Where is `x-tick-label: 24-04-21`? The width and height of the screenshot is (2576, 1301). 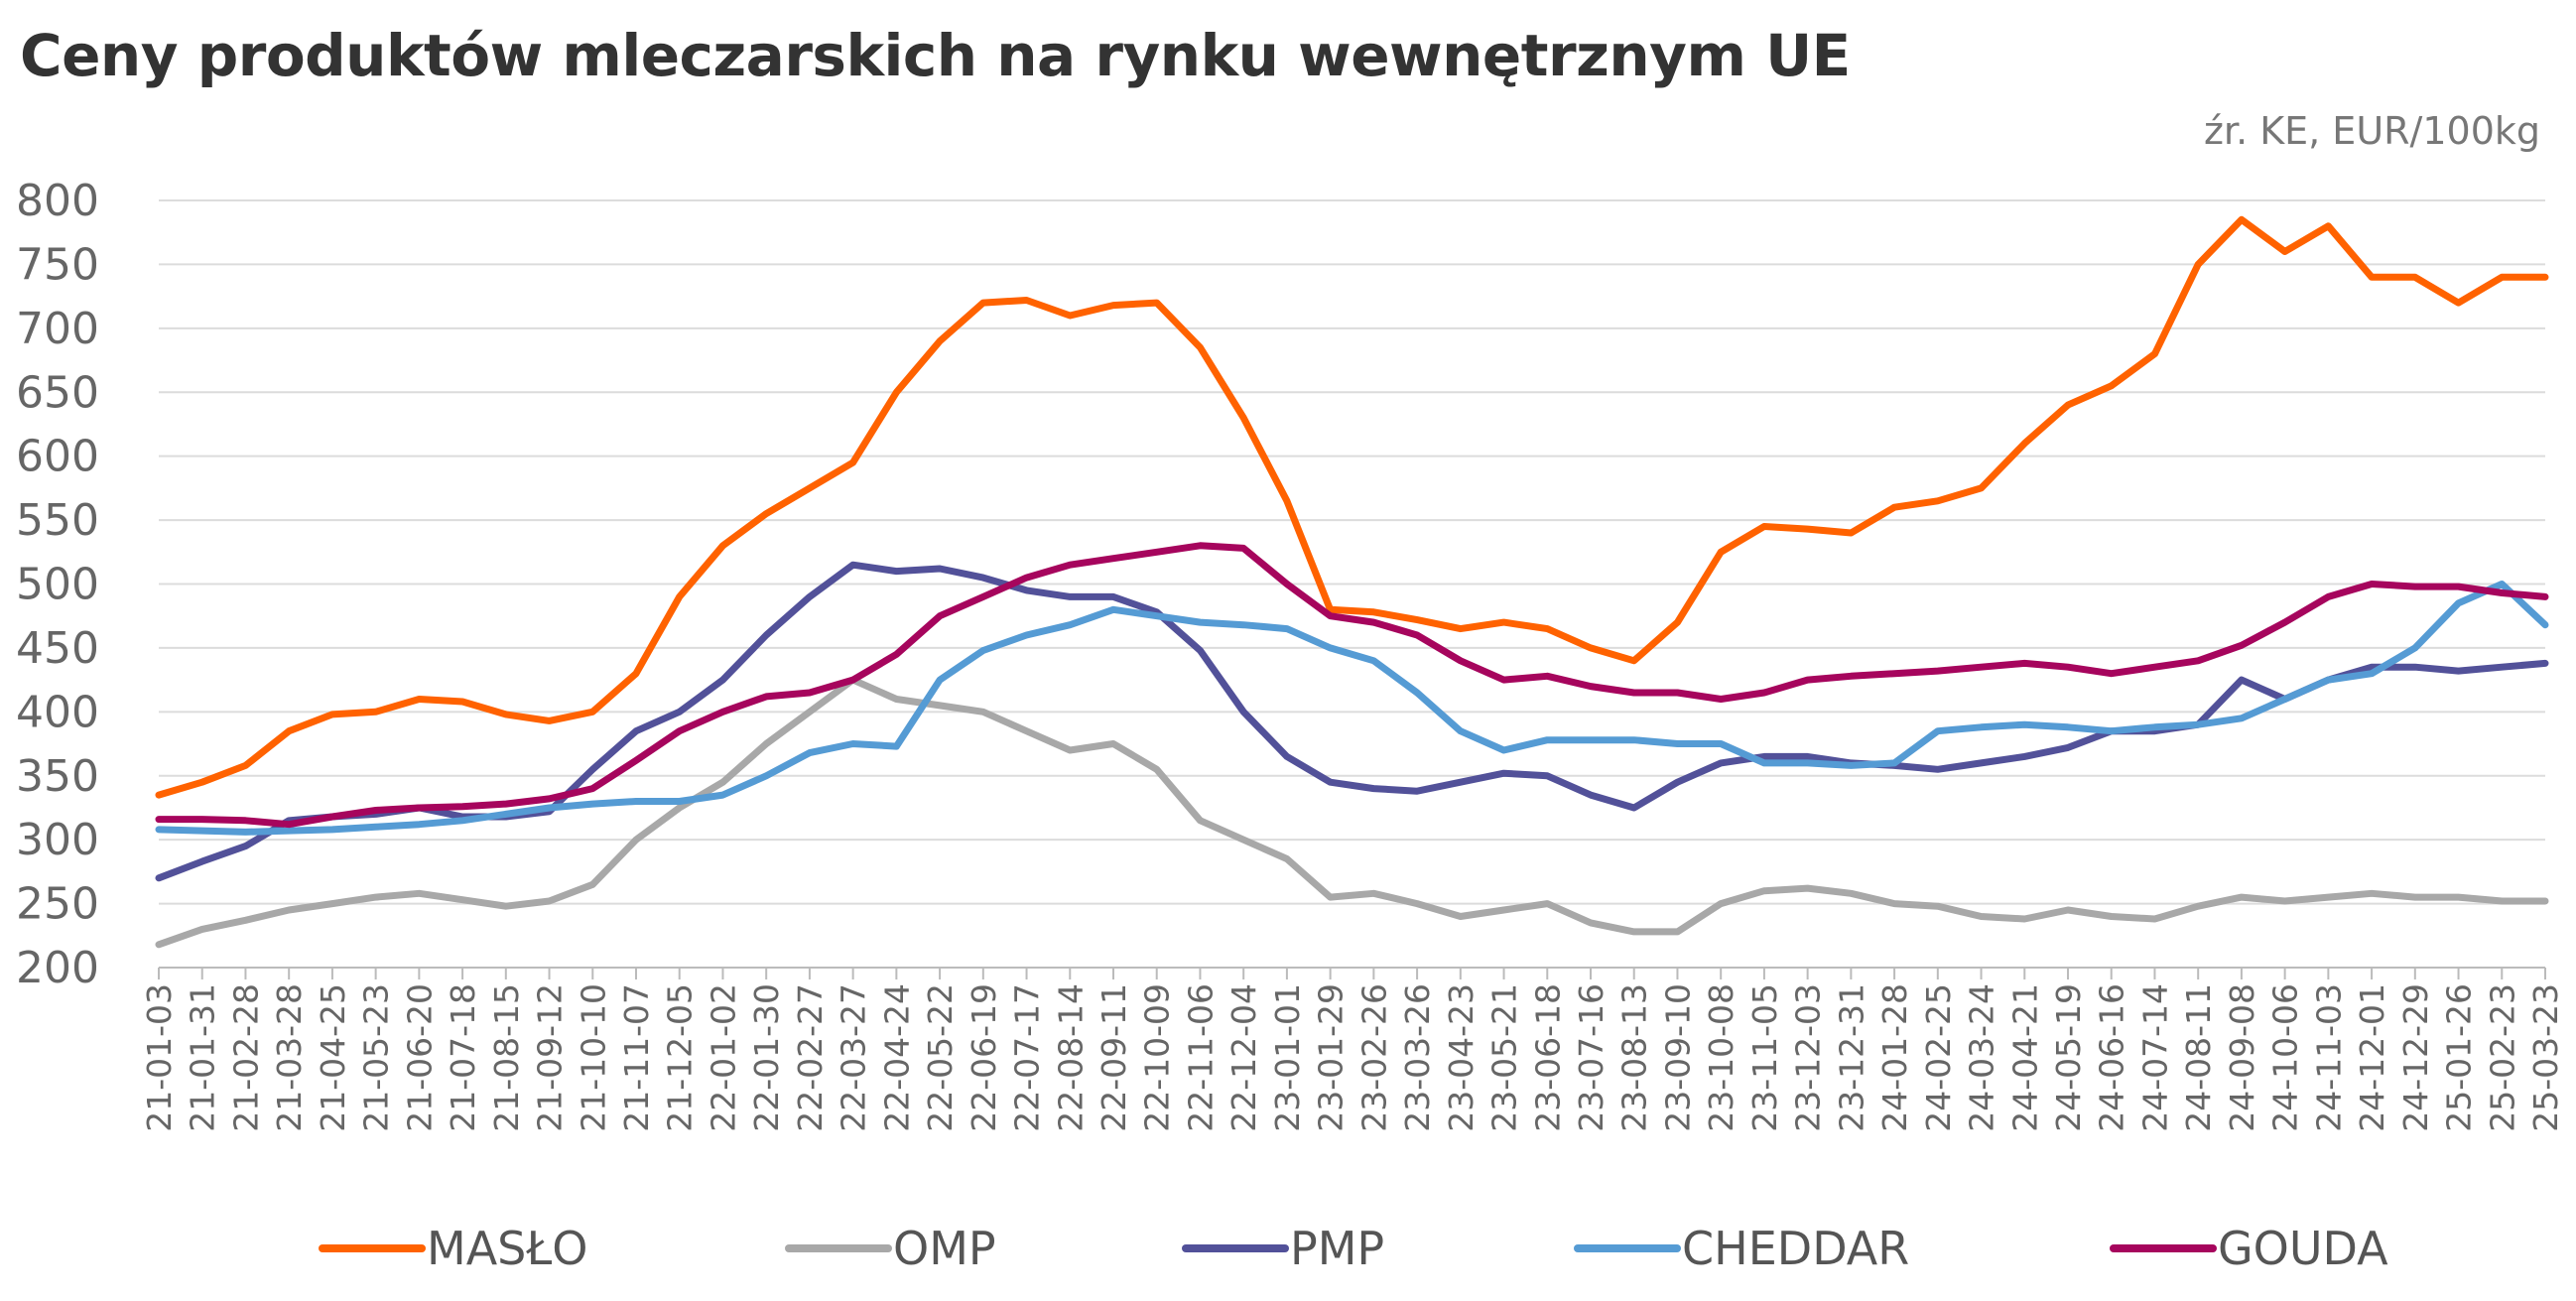
x-tick-label: 24-04-21 is located at coordinates (2025, 1057).